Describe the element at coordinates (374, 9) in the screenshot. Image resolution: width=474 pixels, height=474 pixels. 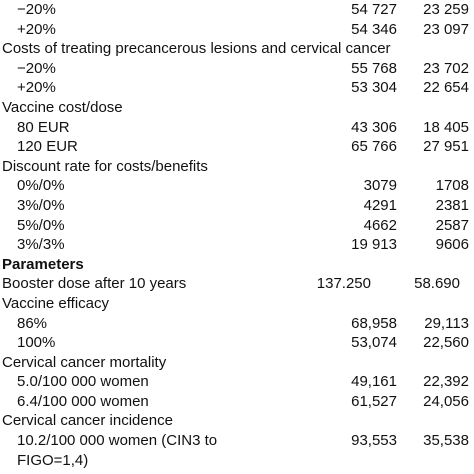
I see `cell-value: 54 727` at that location.